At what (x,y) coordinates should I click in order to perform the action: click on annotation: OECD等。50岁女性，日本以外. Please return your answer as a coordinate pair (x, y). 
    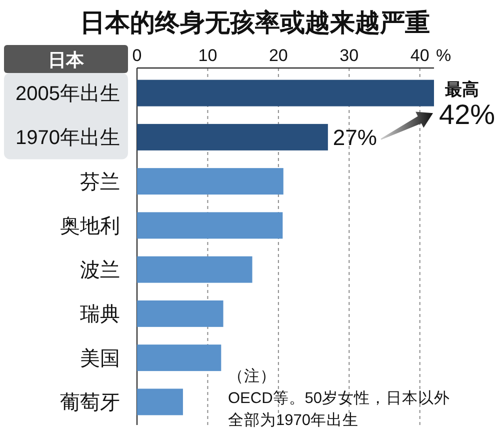
    Looking at the image, I should click on (339, 398).